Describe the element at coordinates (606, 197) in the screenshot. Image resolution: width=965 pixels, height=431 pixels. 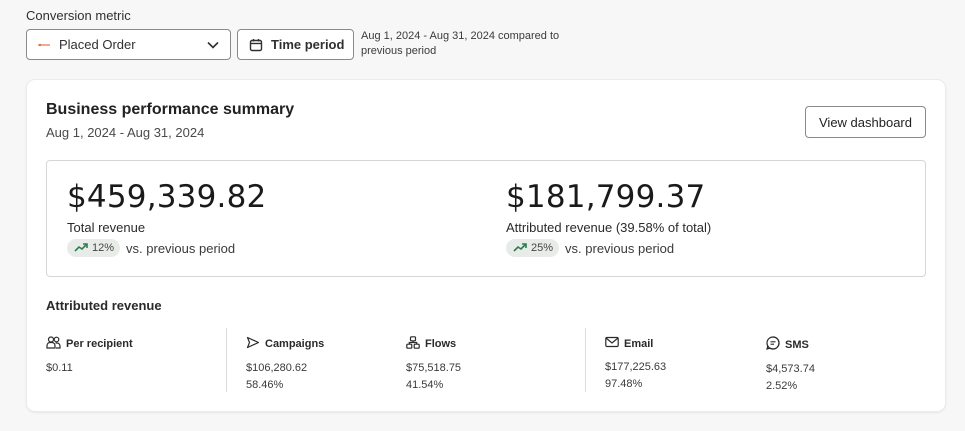
I see `attributed-revenue-value: $181,799.37` at that location.